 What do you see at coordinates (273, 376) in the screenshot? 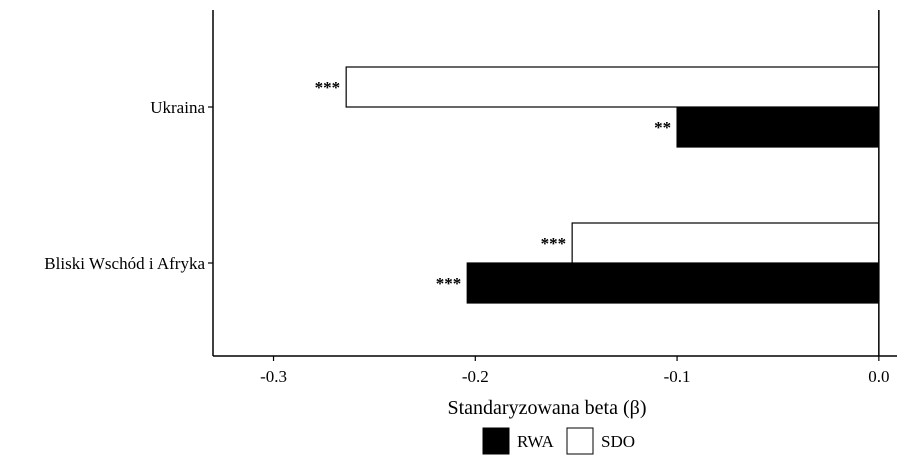
I see `x-tick-label: -0.3` at bounding box center [273, 376].